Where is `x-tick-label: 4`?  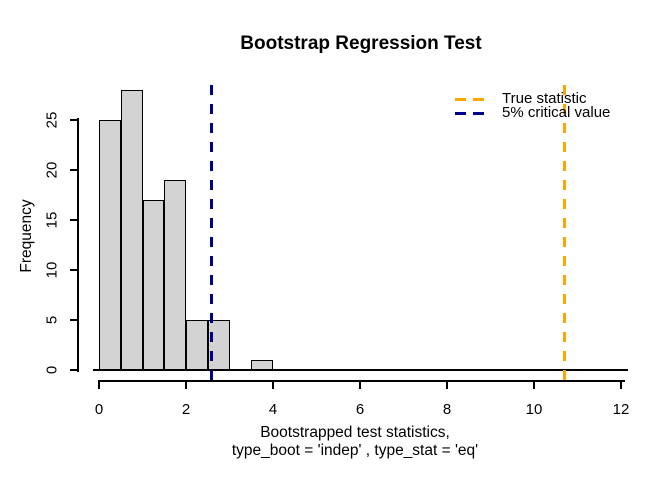 x-tick-label: 4 is located at coordinates (273, 409).